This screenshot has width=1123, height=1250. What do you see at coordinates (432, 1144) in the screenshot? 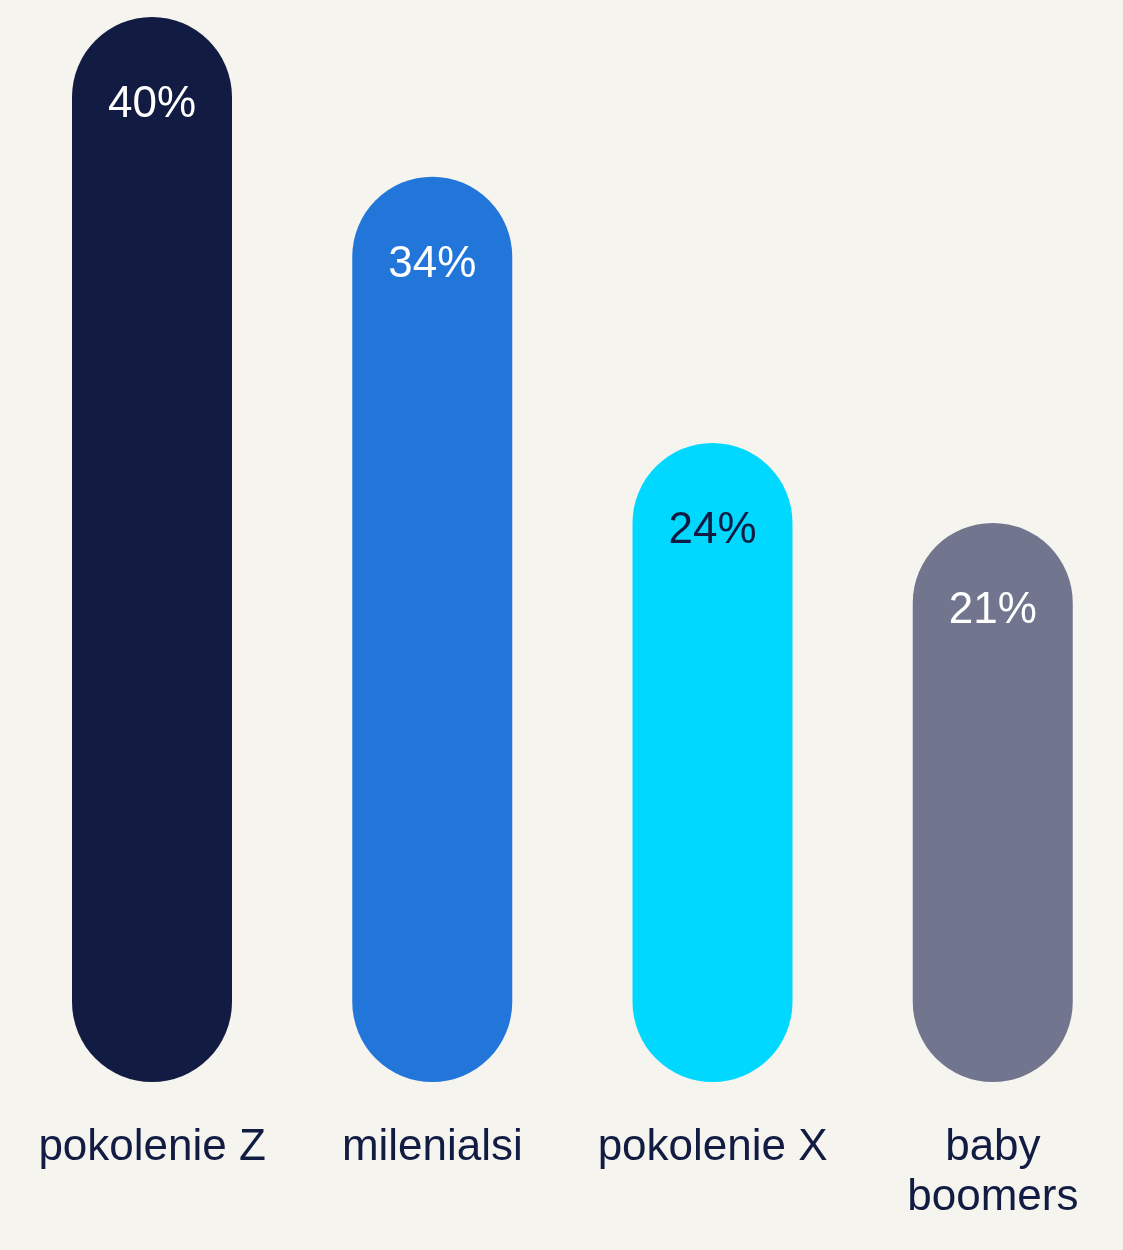
I see `x-tick-label: milenialsi` at bounding box center [432, 1144].